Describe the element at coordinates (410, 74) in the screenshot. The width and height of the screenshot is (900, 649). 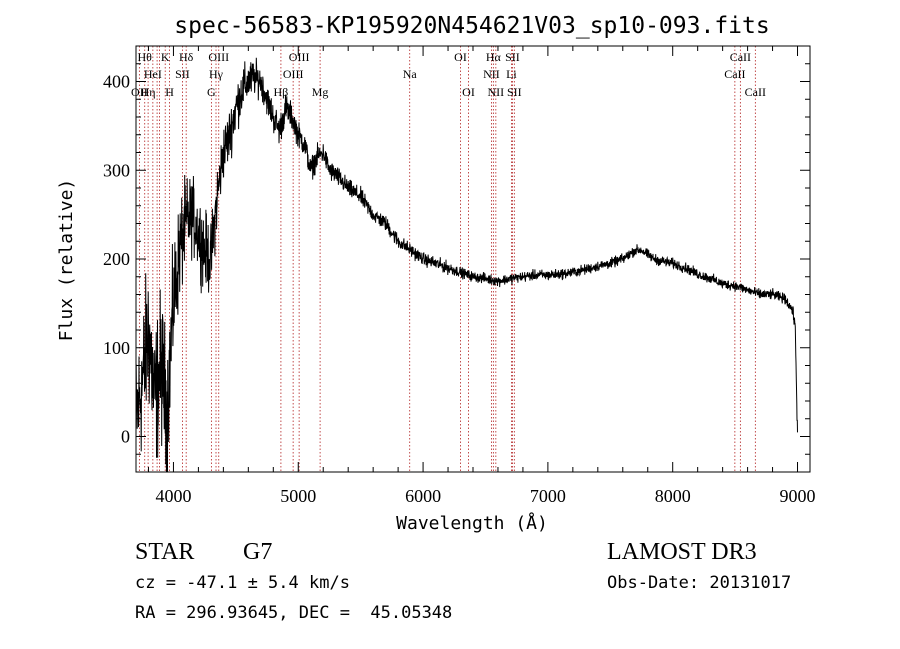
I see `spectral-line-label: Na` at that location.